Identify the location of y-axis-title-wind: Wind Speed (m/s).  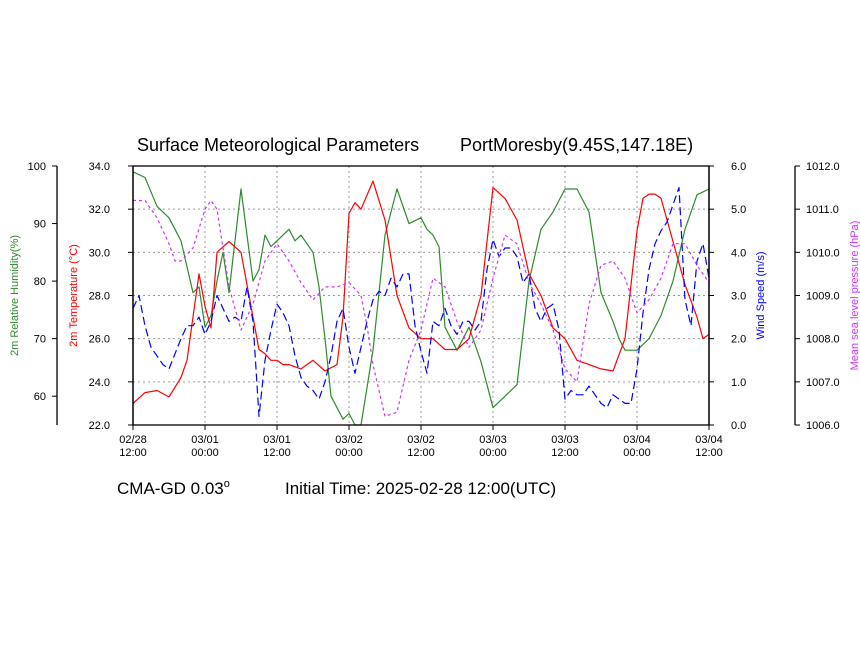
(761, 295).